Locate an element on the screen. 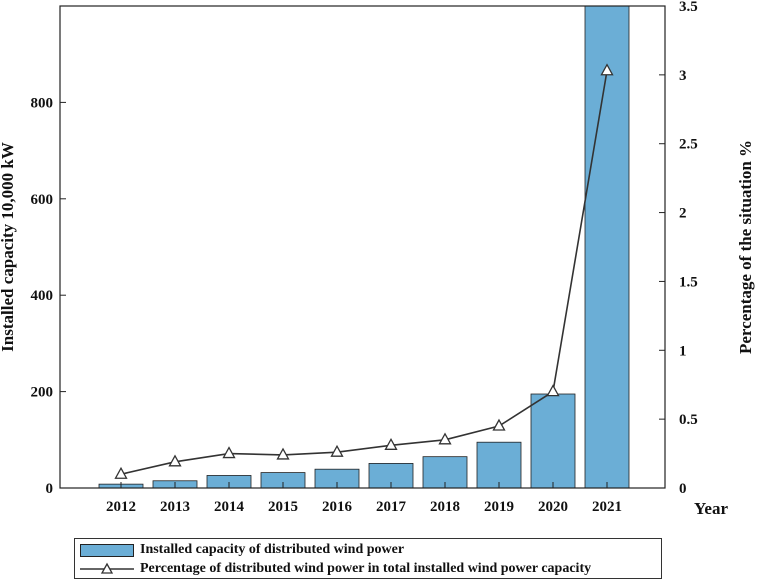 Image resolution: width=757 pixels, height=582 pixels. left-tick-label: 800 is located at coordinates (42, 103).